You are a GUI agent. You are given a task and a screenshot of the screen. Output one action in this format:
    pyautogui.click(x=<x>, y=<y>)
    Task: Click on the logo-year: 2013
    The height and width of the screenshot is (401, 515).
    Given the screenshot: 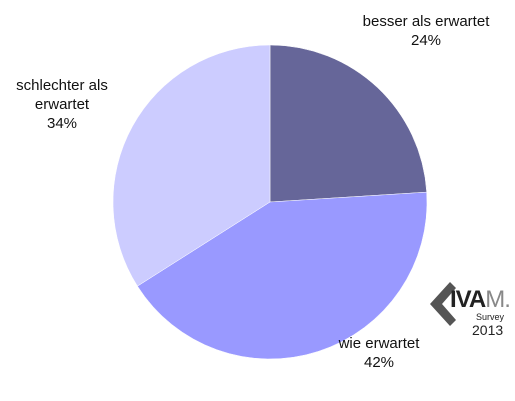 What is the action you would take?
    pyautogui.click(x=488, y=330)
    